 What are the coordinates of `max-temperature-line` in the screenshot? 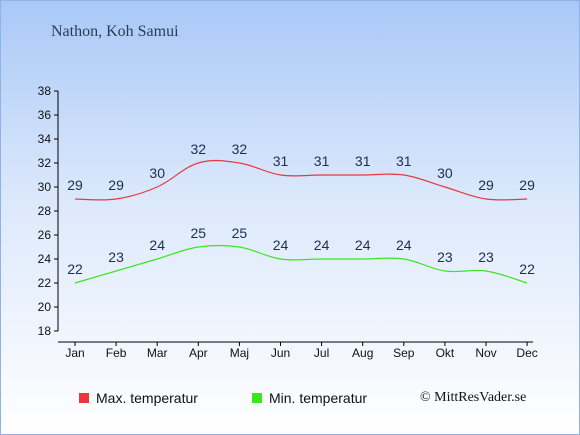 It's located at (301, 180).